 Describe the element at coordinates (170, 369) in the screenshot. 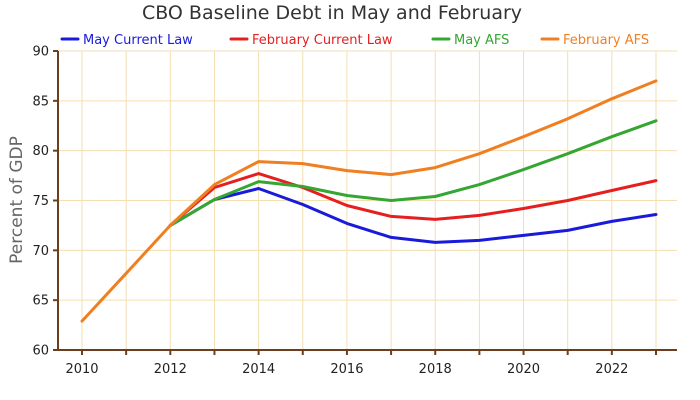

I see `x-tick-label: 2012` at that location.